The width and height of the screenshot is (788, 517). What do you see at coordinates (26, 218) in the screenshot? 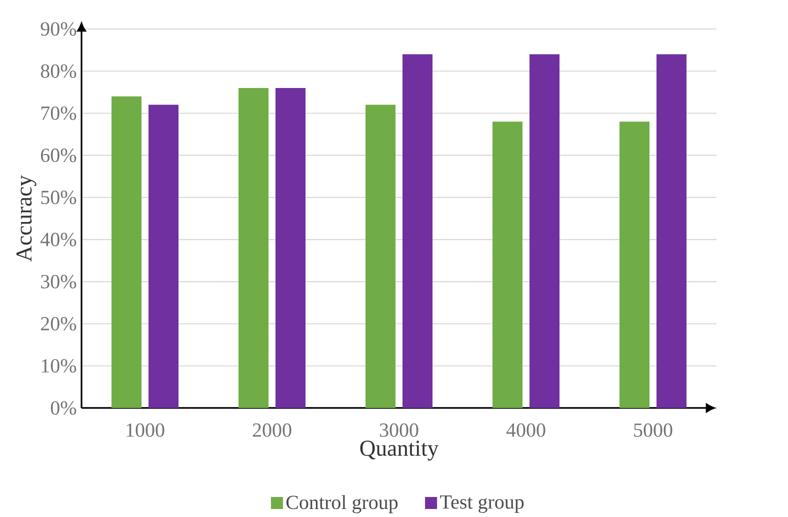
I see `y-axis-title: Accuracy` at bounding box center [26, 218].